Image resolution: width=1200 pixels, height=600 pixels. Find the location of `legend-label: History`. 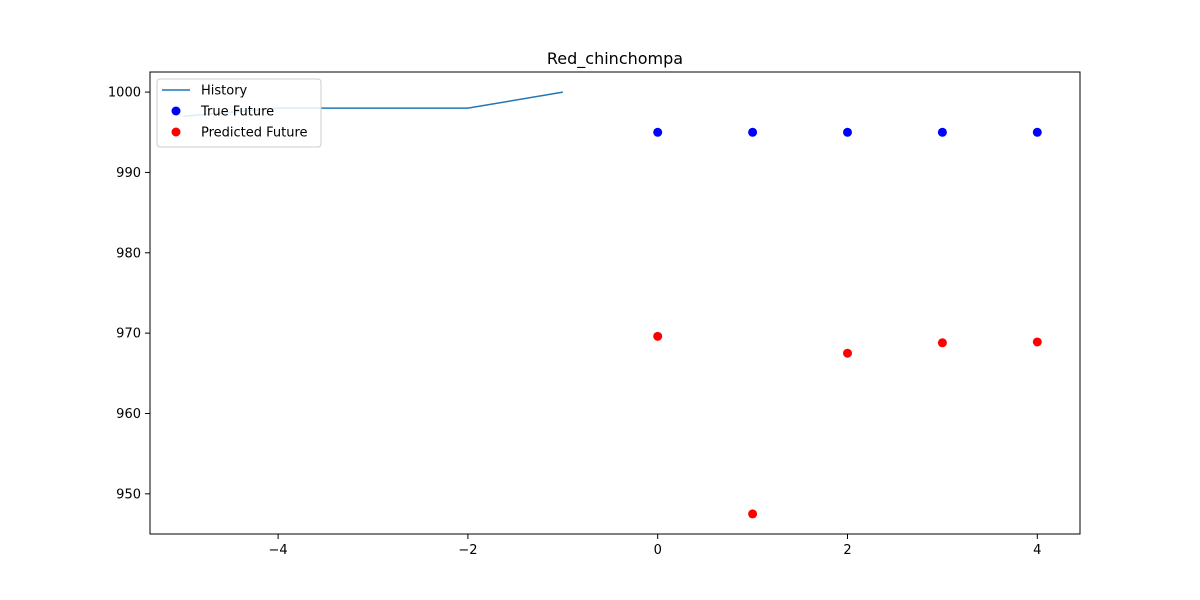

legend-label: History is located at coordinates (224, 91).